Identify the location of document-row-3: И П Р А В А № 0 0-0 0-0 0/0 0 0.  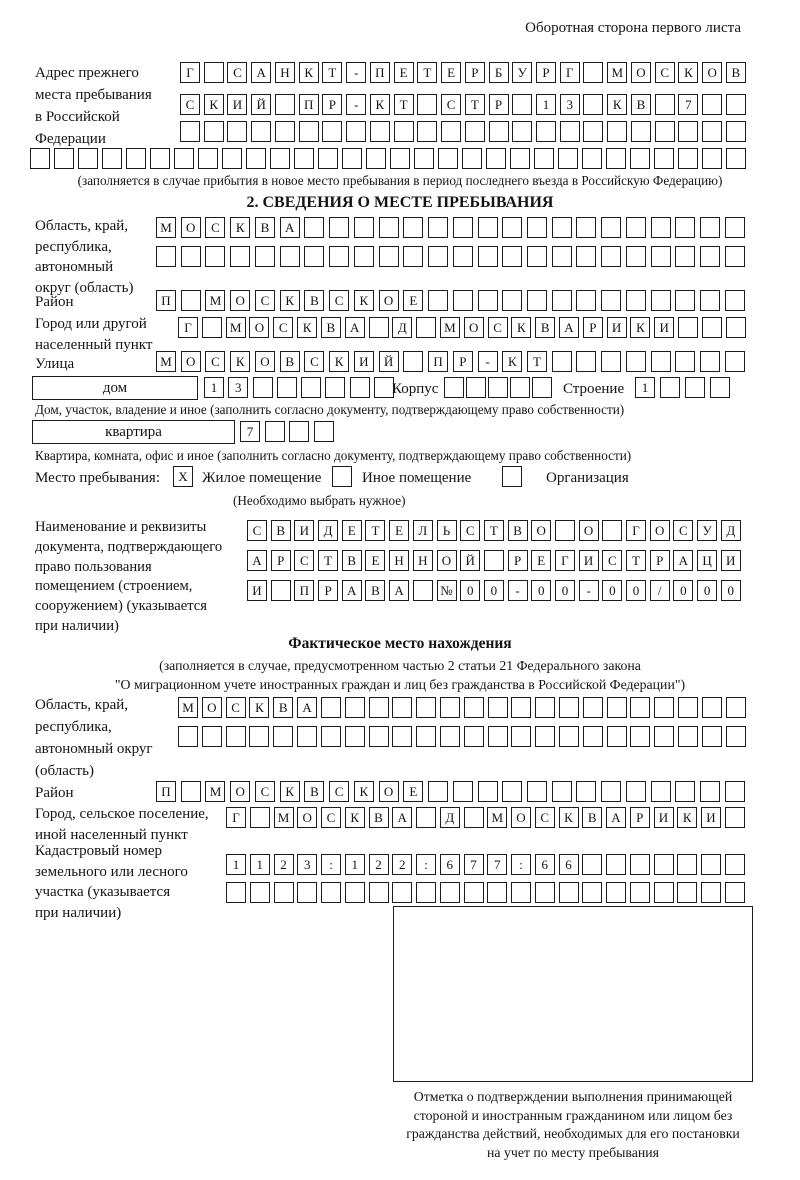
(494, 590).